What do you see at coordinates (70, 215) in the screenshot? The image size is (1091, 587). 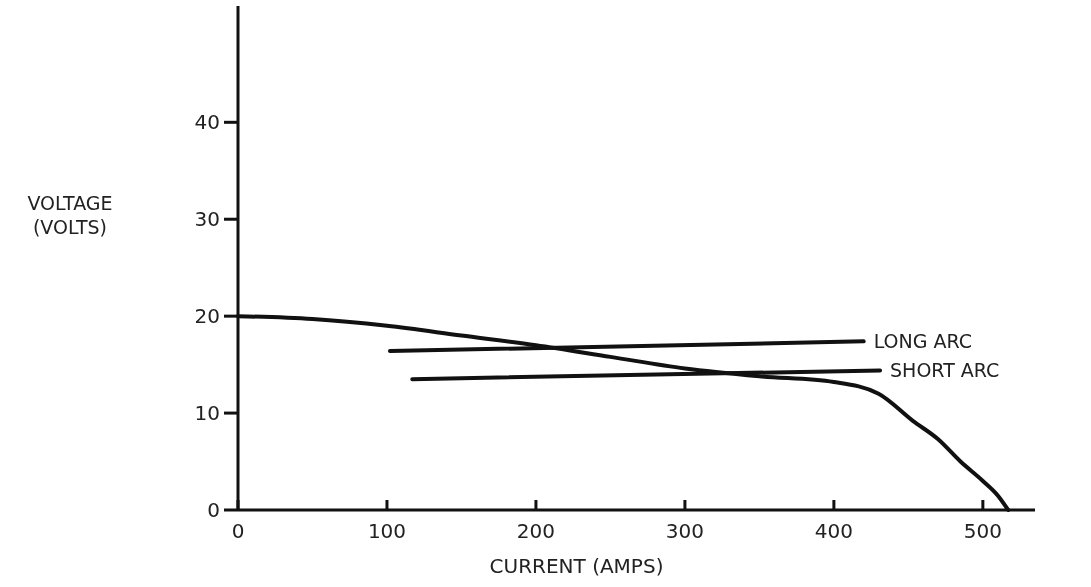 I see `y-axis-title: VOLTAGE (VOLTS)` at bounding box center [70, 215].